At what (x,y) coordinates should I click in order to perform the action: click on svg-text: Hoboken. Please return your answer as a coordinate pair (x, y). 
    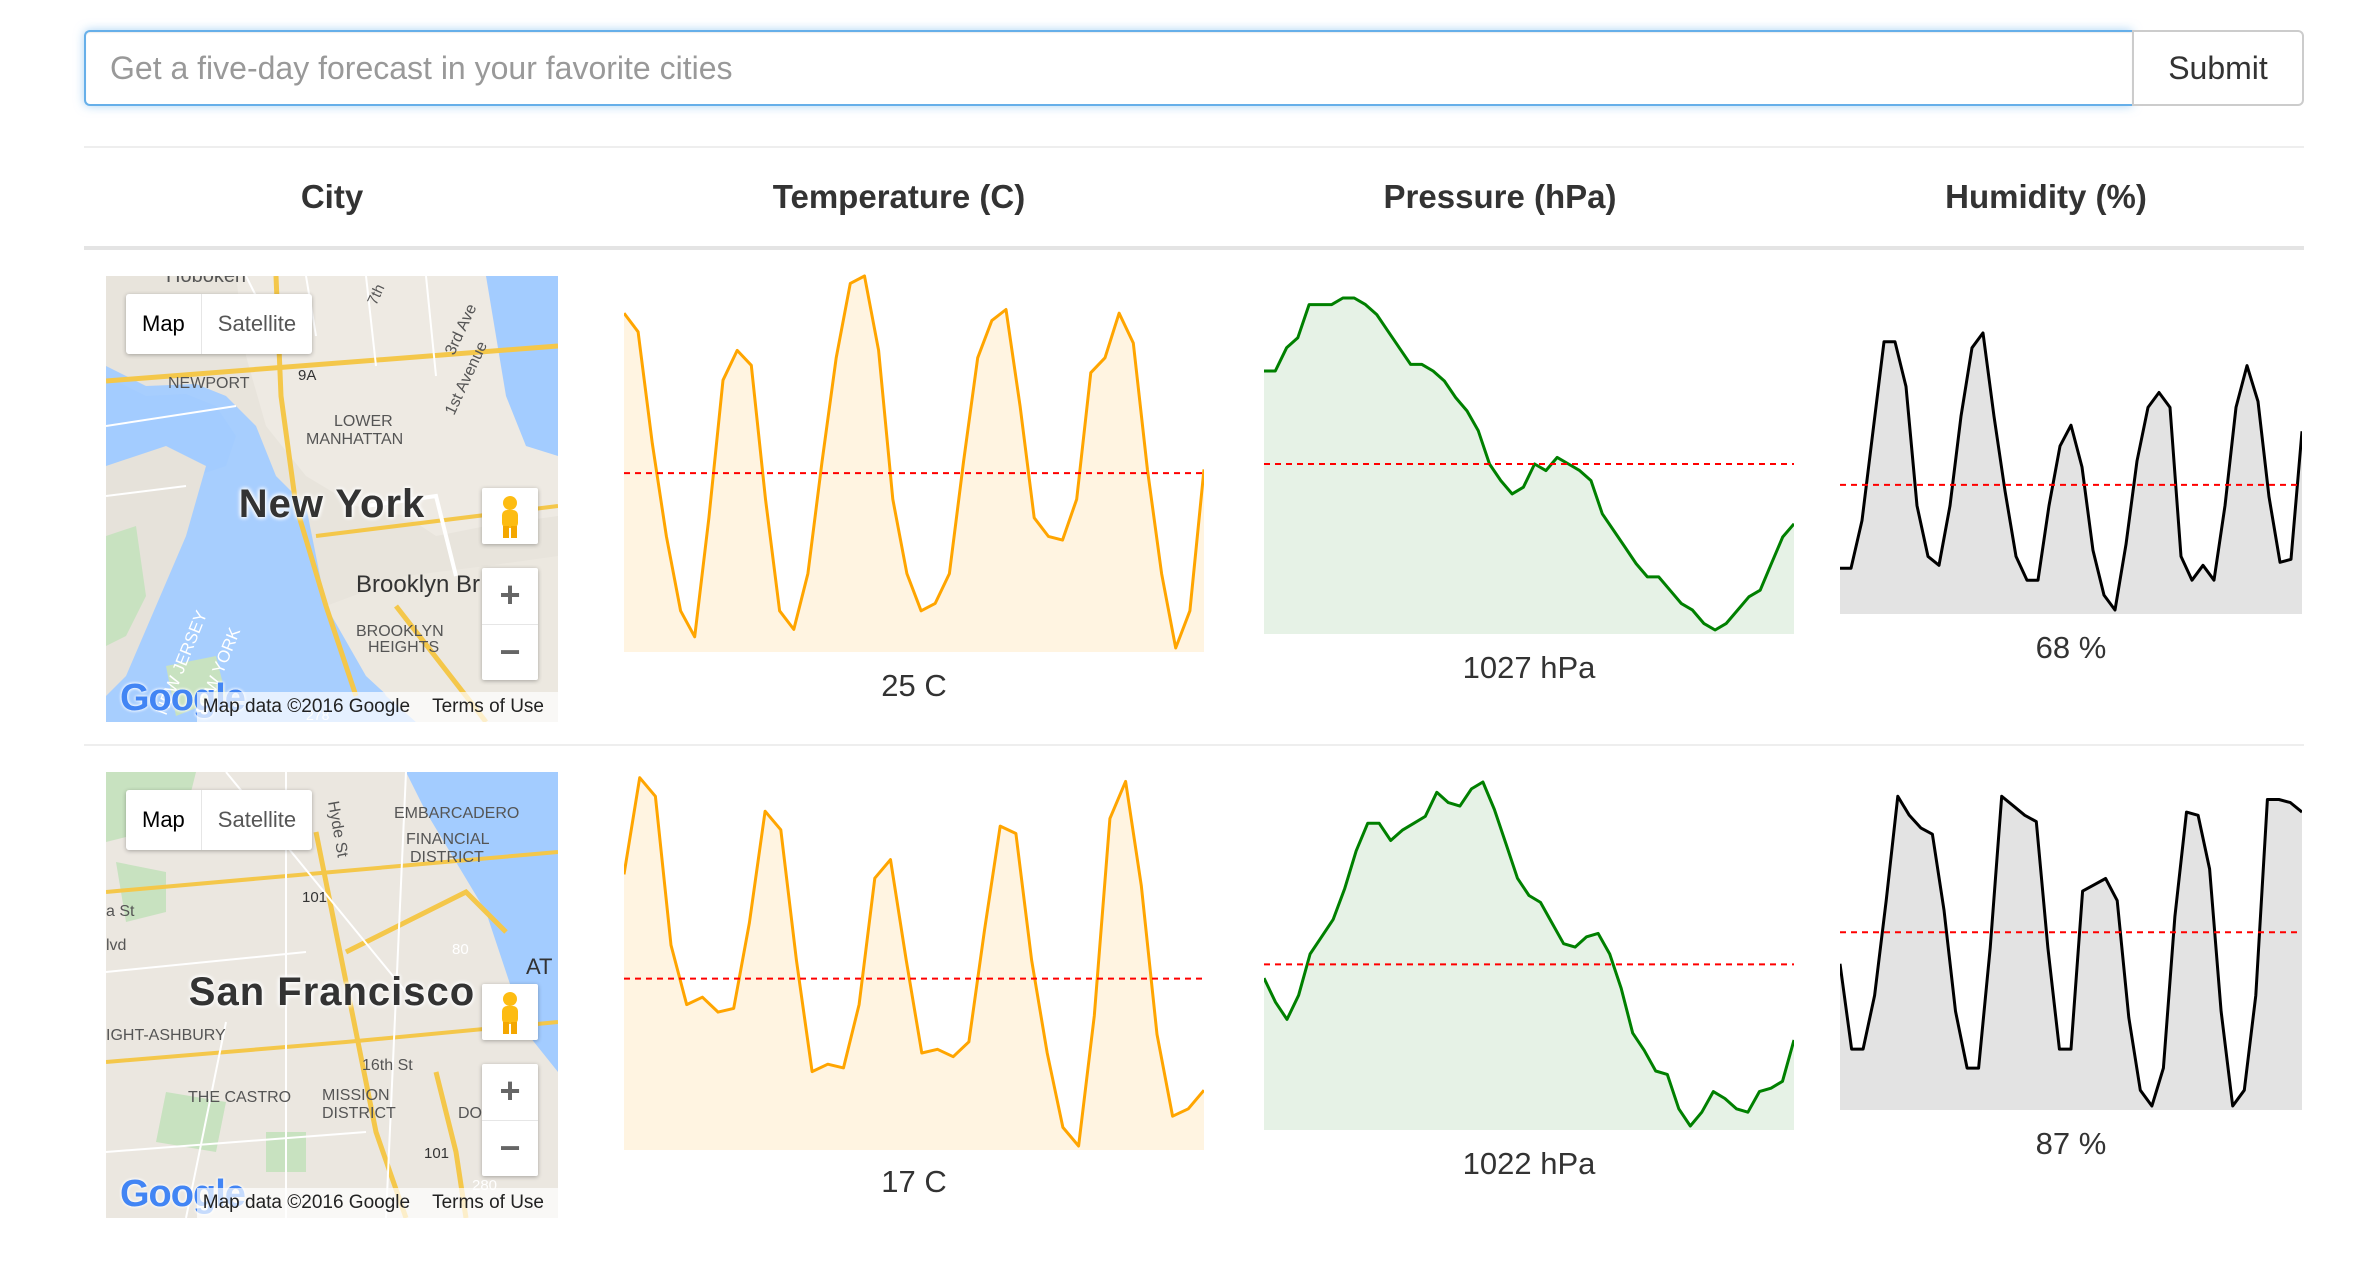
    Looking at the image, I should click on (206, 281).